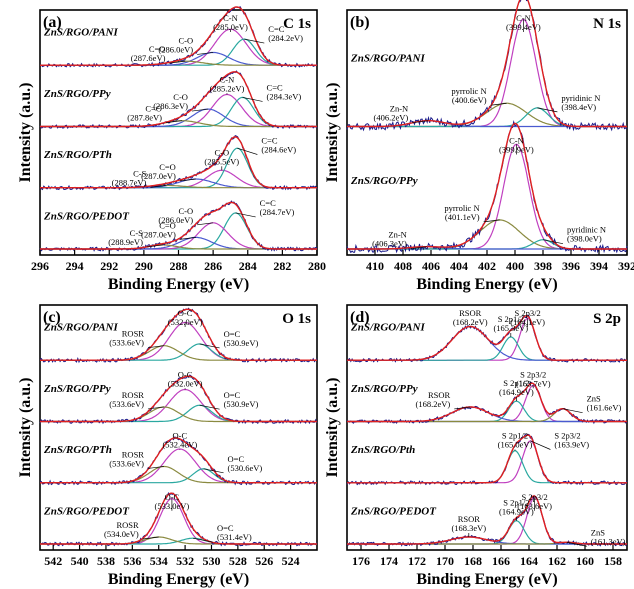 This screenshot has width=634, height=589. Describe the element at coordinates (53, 561) in the screenshot. I see `x-tick-label: 542` at that location.